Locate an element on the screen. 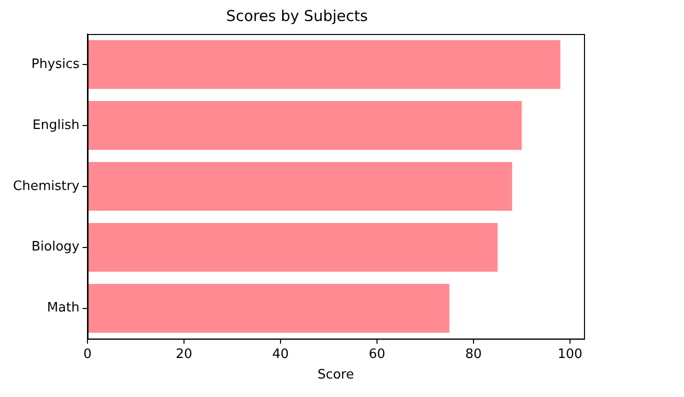 The width and height of the screenshot is (684, 397). y-tick-label: Math is located at coordinates (63, 308).